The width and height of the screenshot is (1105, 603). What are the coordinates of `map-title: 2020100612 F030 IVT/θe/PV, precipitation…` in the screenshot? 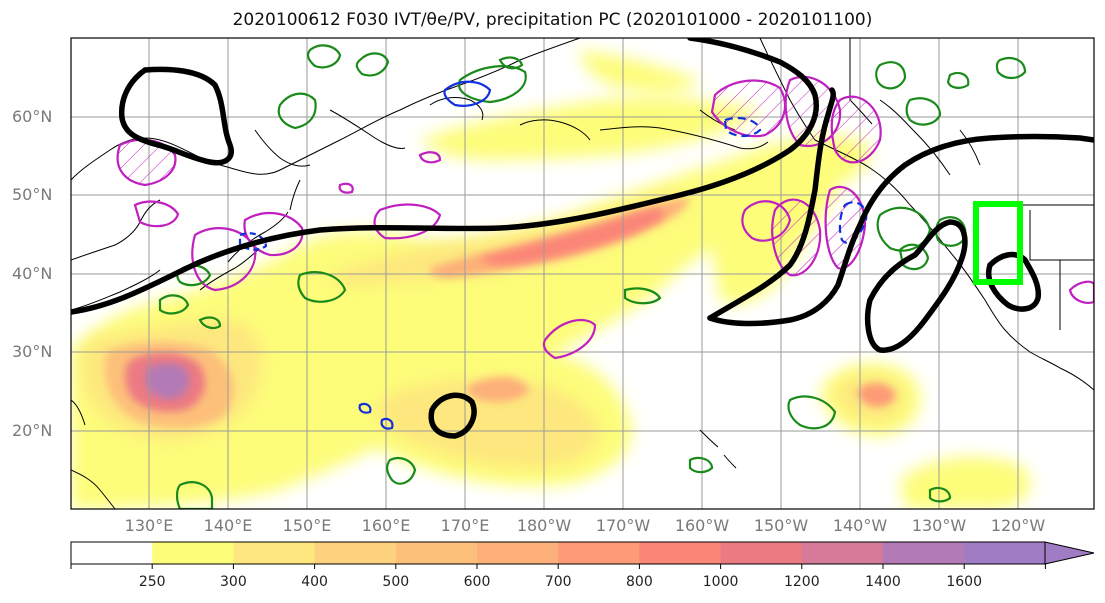 It's located at (552, 20).